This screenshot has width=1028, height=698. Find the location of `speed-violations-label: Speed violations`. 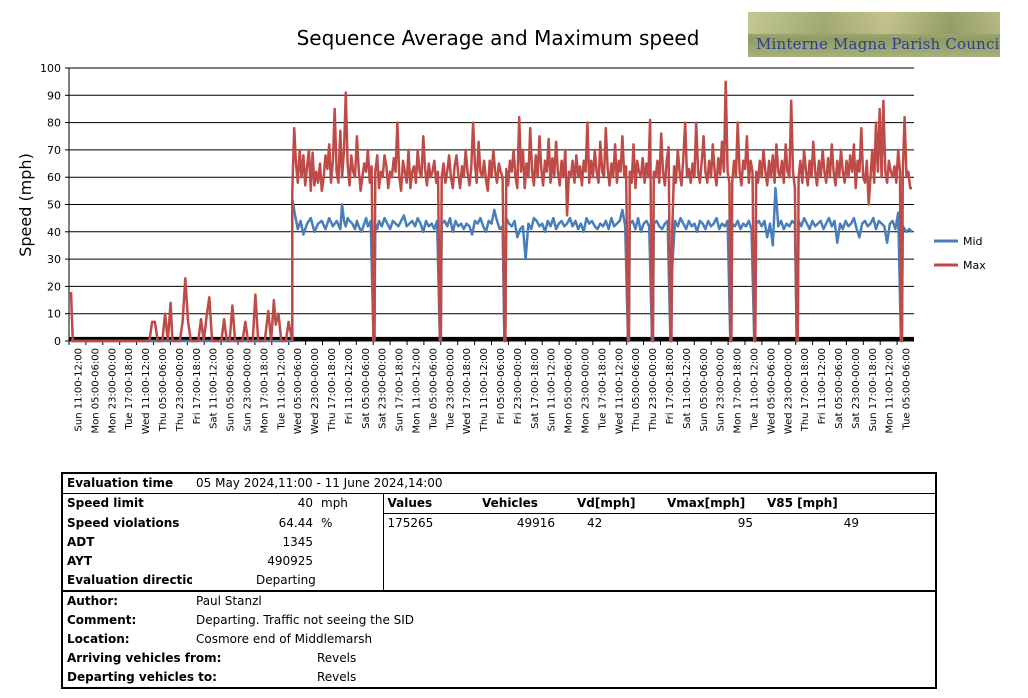

speed-violations-label: Speed violations is located at coordinates (123, 522).